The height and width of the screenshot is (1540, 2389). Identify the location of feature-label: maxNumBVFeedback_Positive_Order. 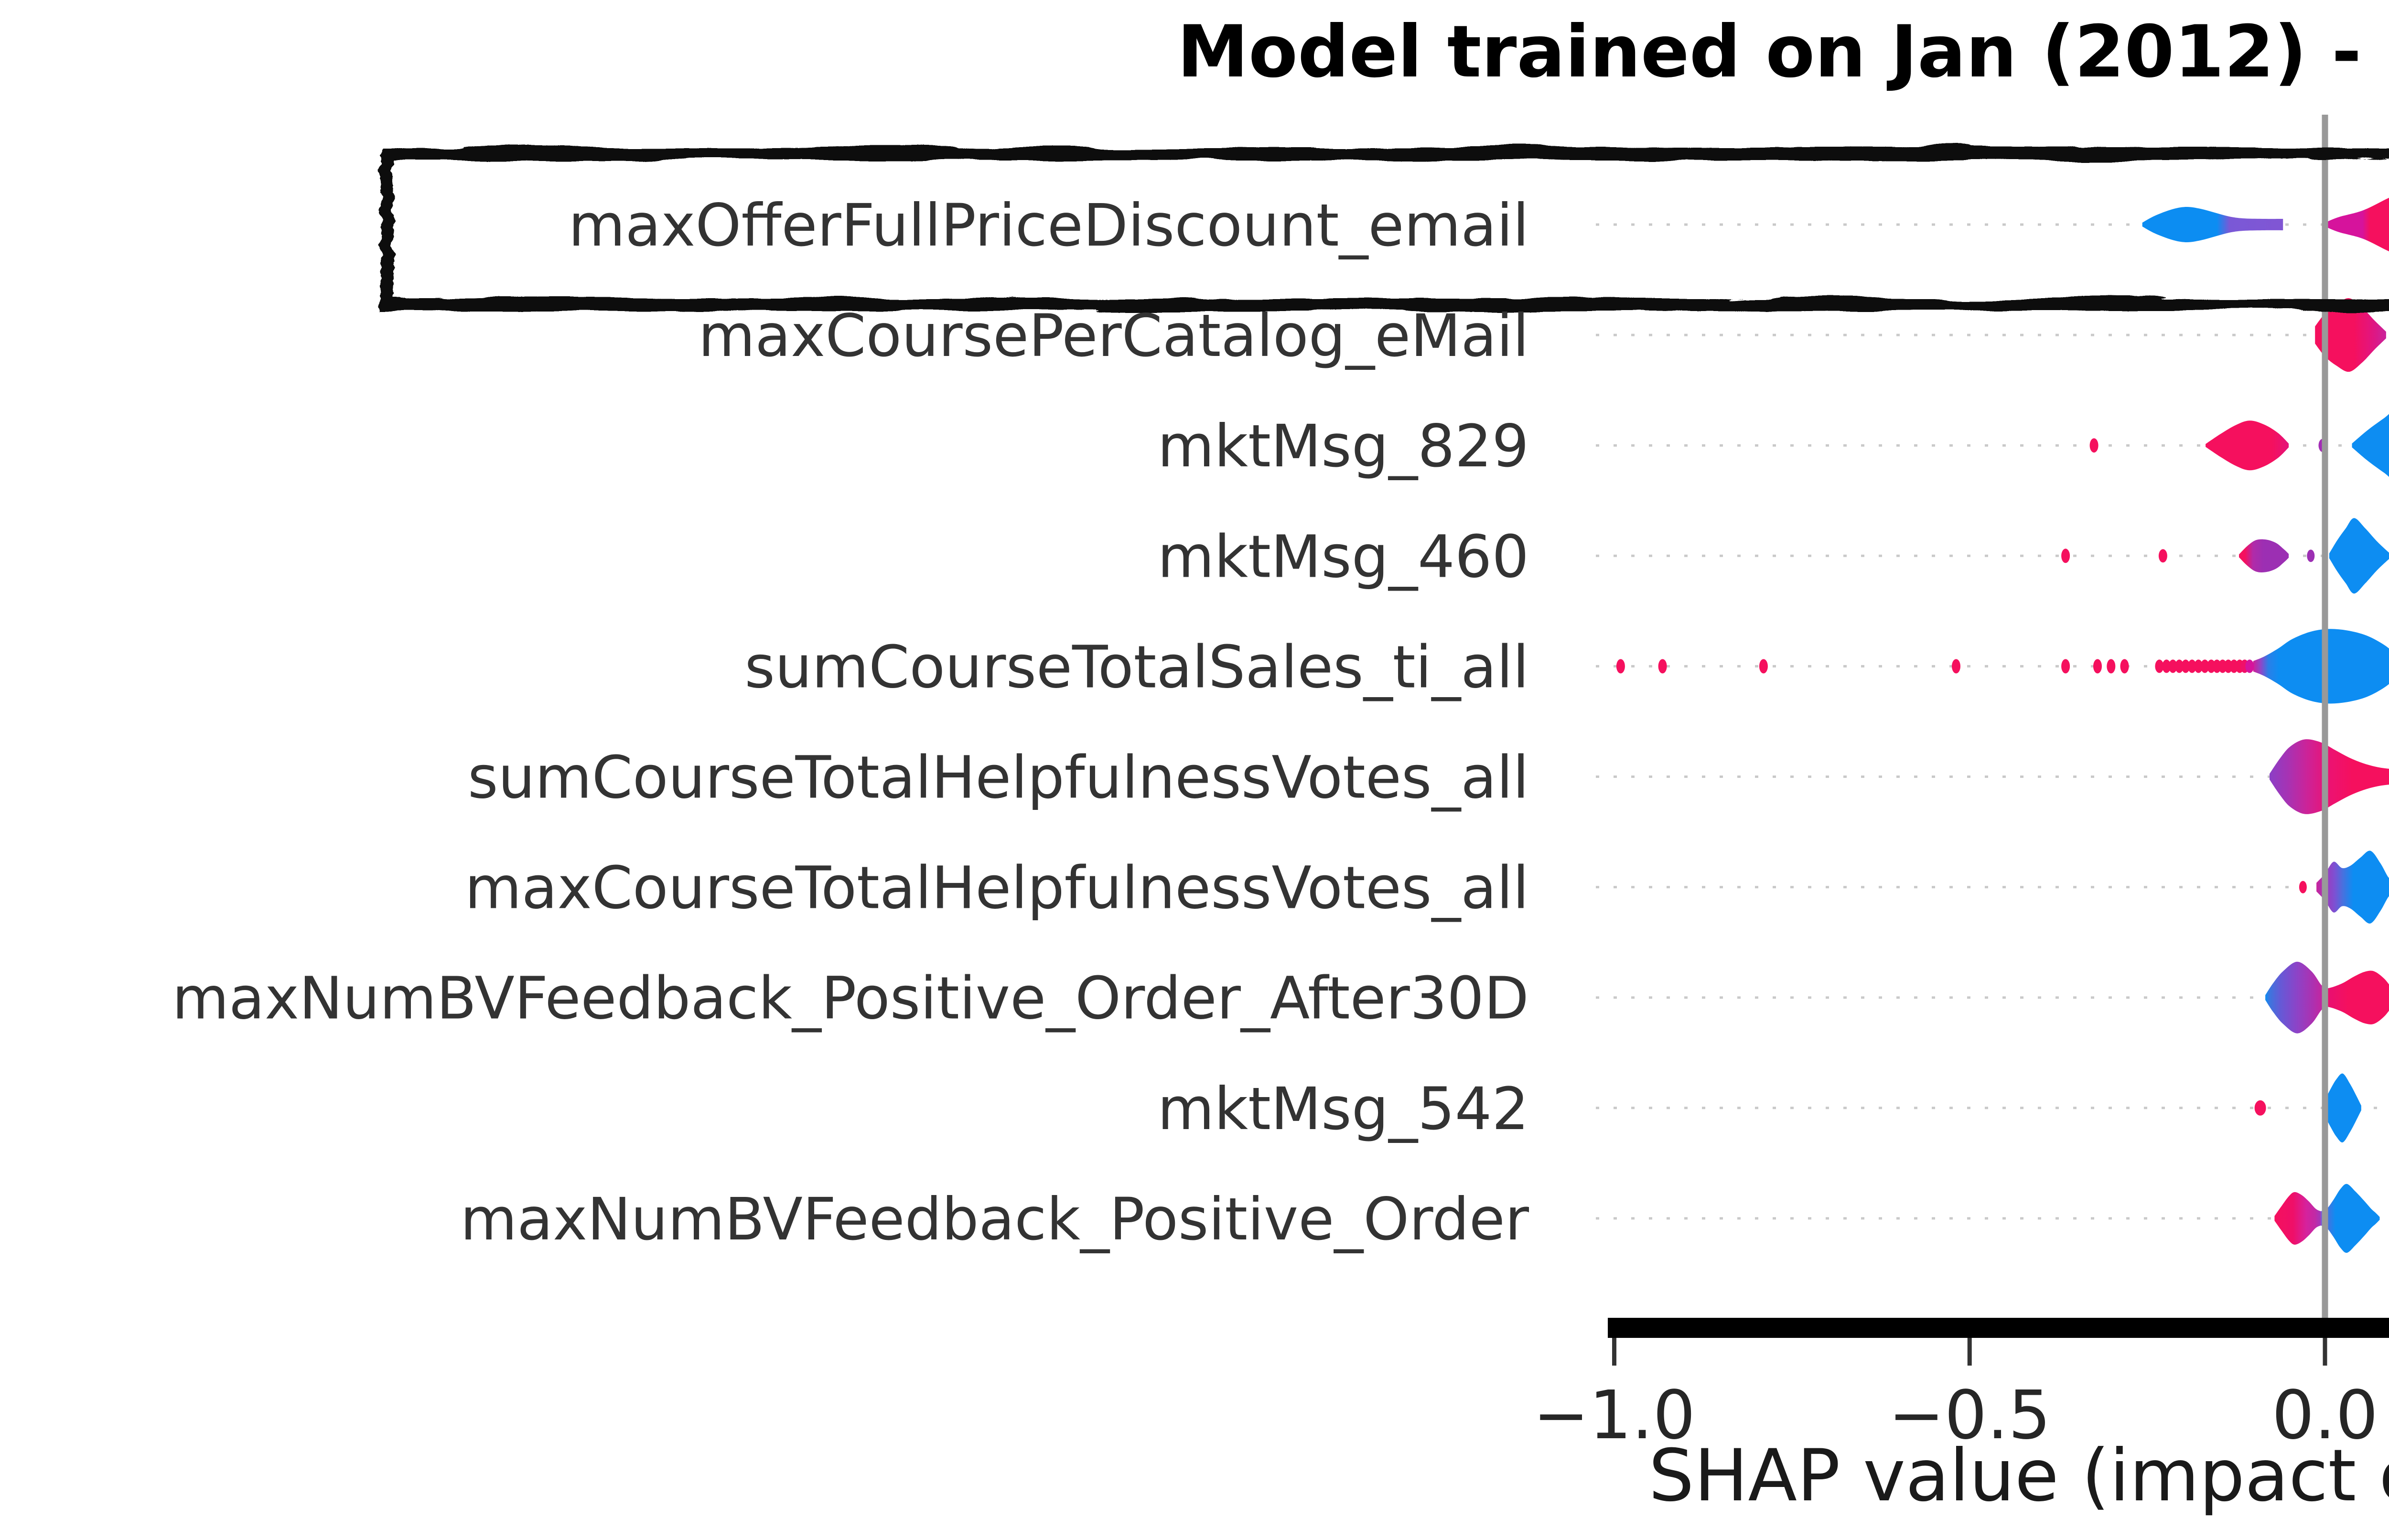
(994, 1219).